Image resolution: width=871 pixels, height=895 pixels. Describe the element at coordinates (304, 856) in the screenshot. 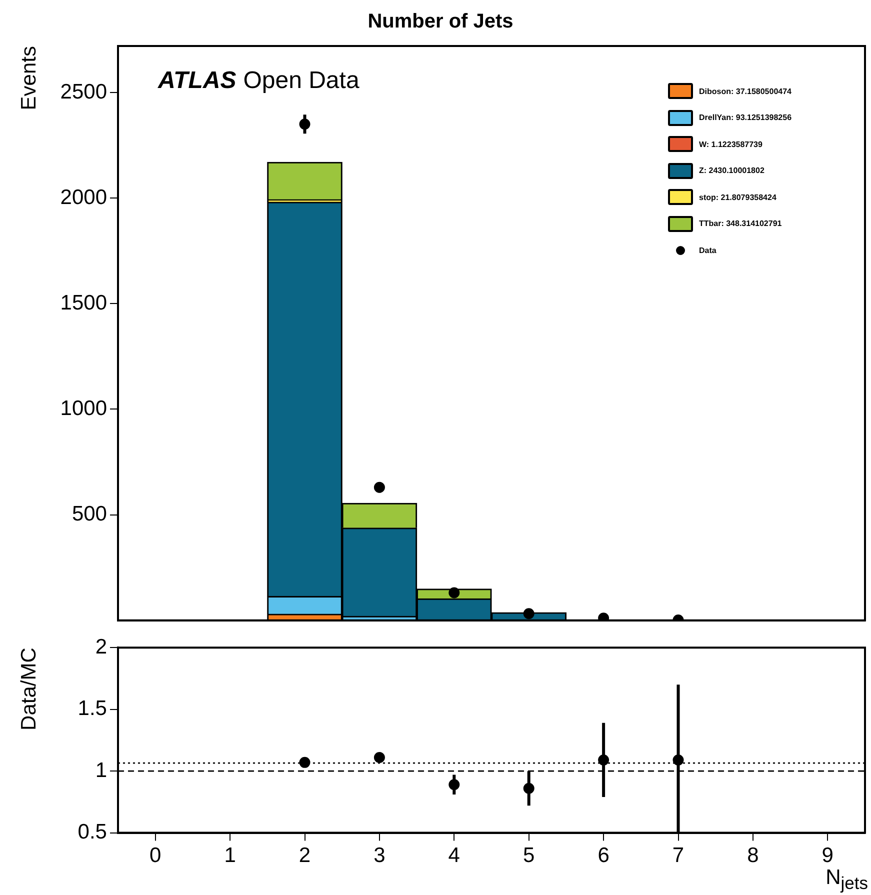

I see `x-tick-label: 2` at that location.